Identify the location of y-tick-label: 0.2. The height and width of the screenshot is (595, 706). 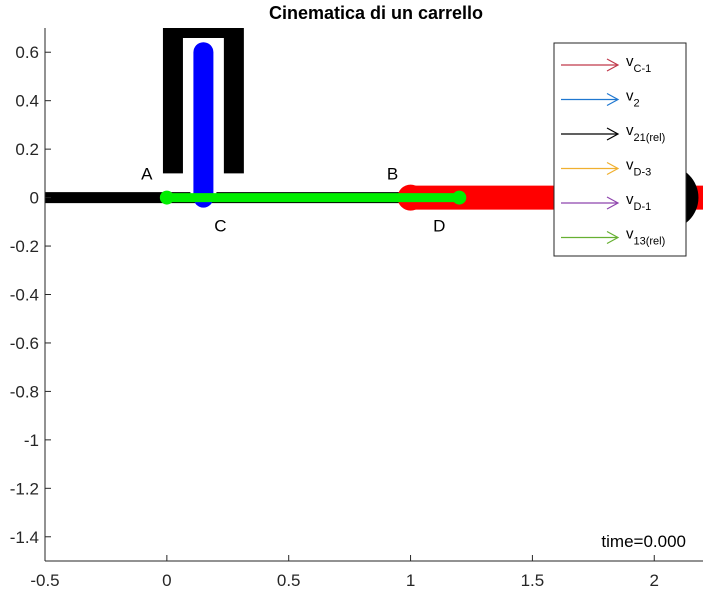
(27, 149).